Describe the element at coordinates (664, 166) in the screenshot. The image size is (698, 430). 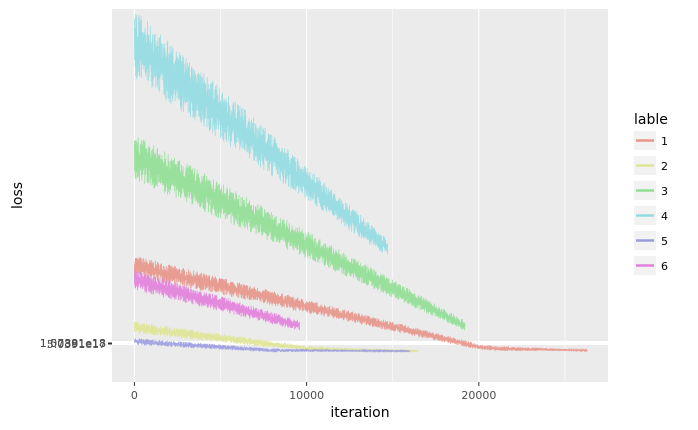
I see `legend-label-2: 2` at that location.